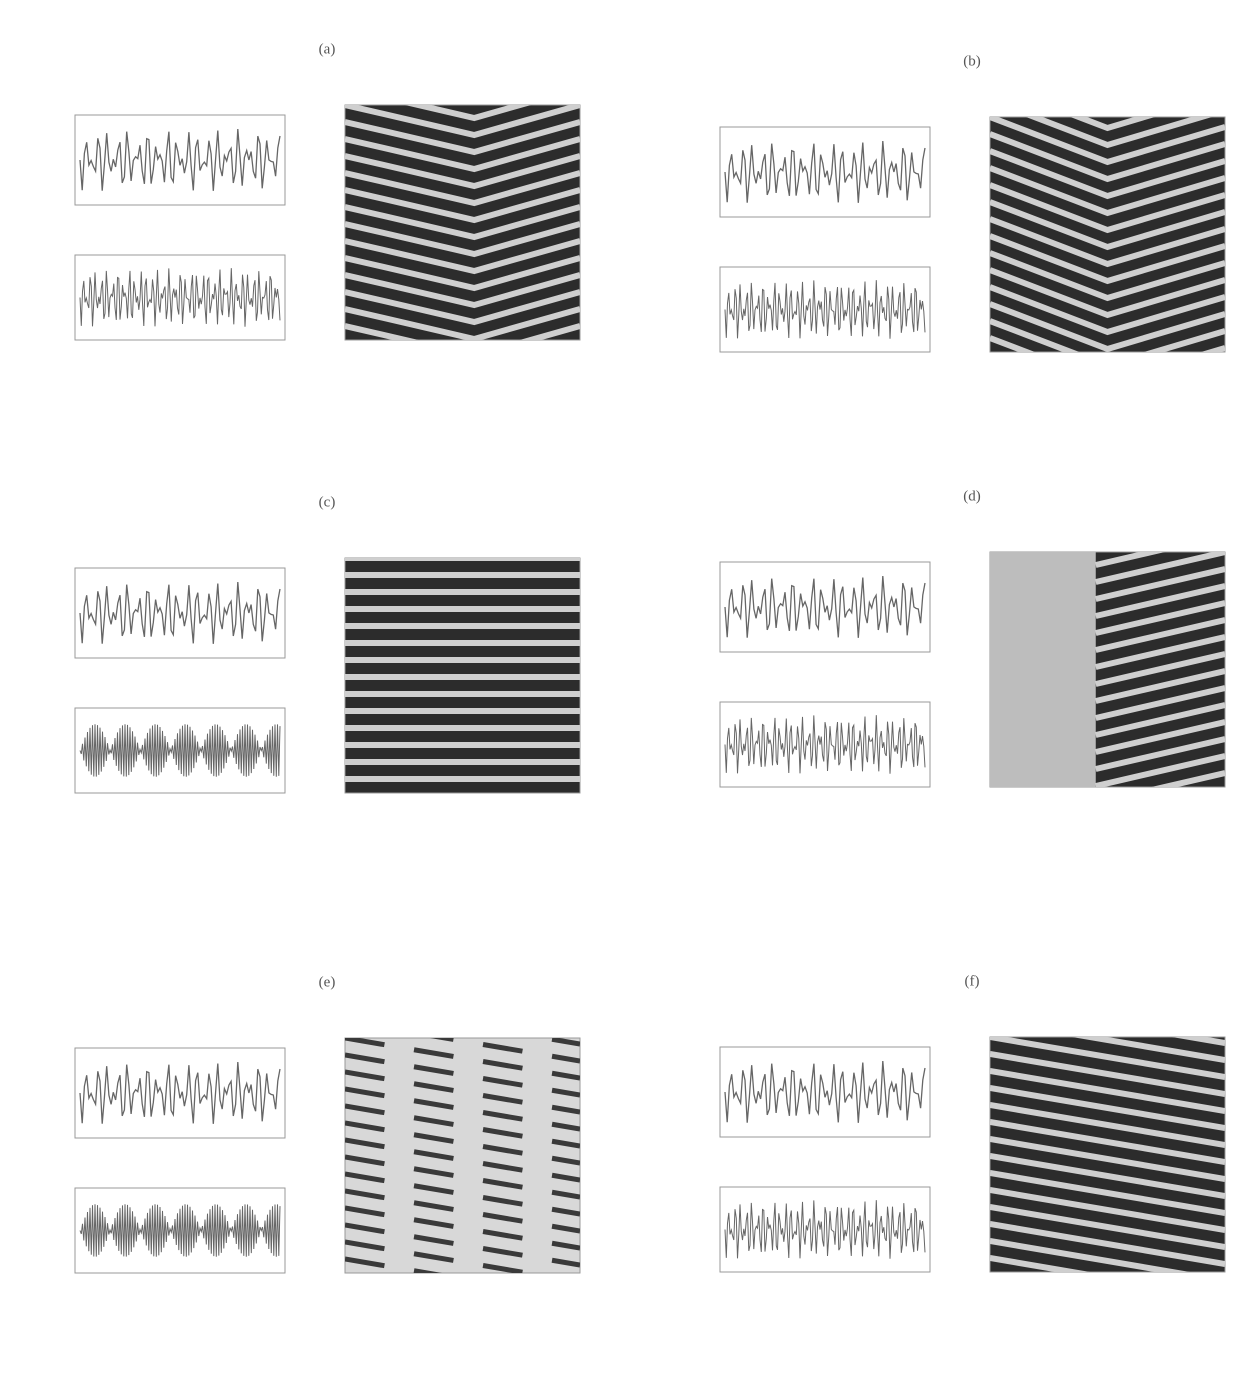 Image resolution: width=1246 pixels, height=1388 pixels. I want to click on heatmap-region, so click(1043, 669).